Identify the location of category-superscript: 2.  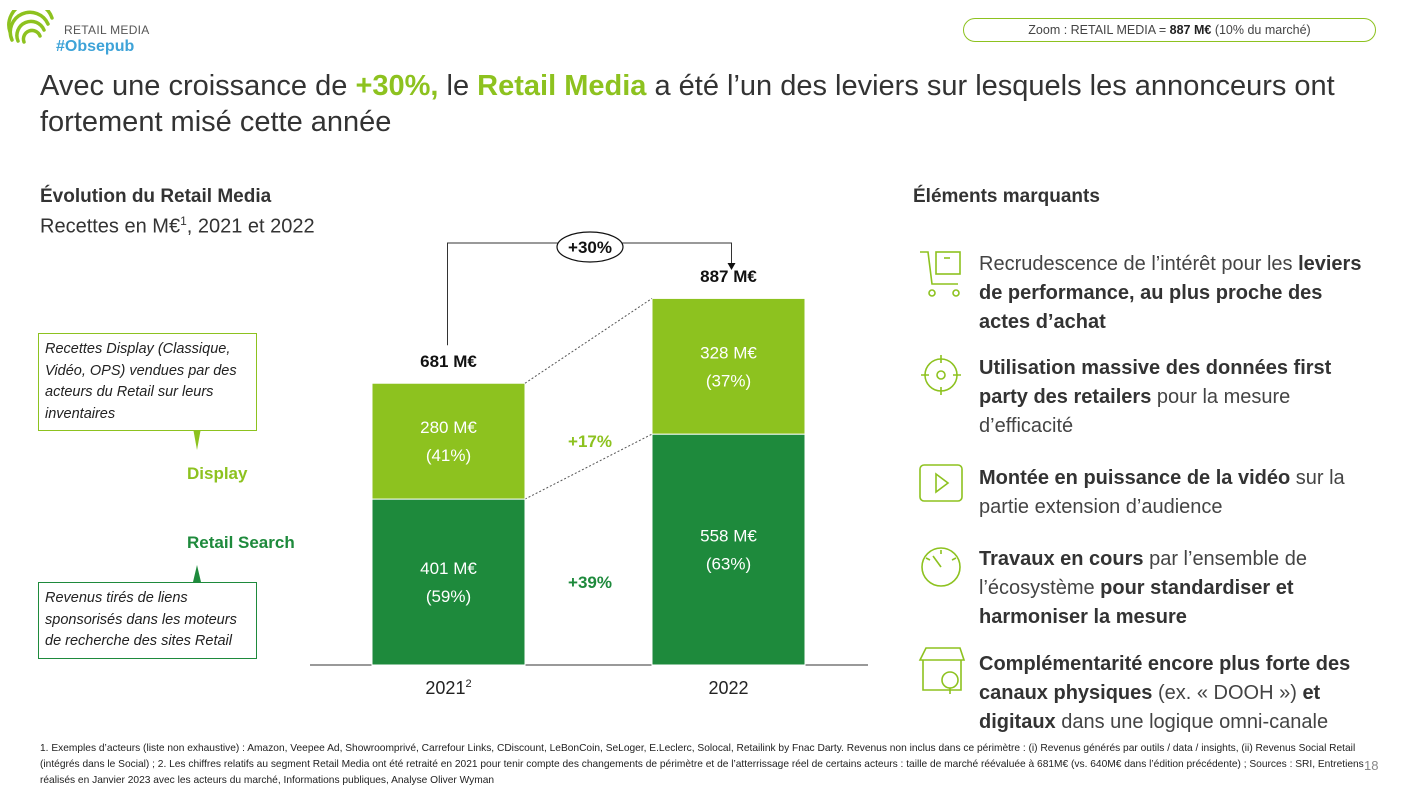
(468, 684).